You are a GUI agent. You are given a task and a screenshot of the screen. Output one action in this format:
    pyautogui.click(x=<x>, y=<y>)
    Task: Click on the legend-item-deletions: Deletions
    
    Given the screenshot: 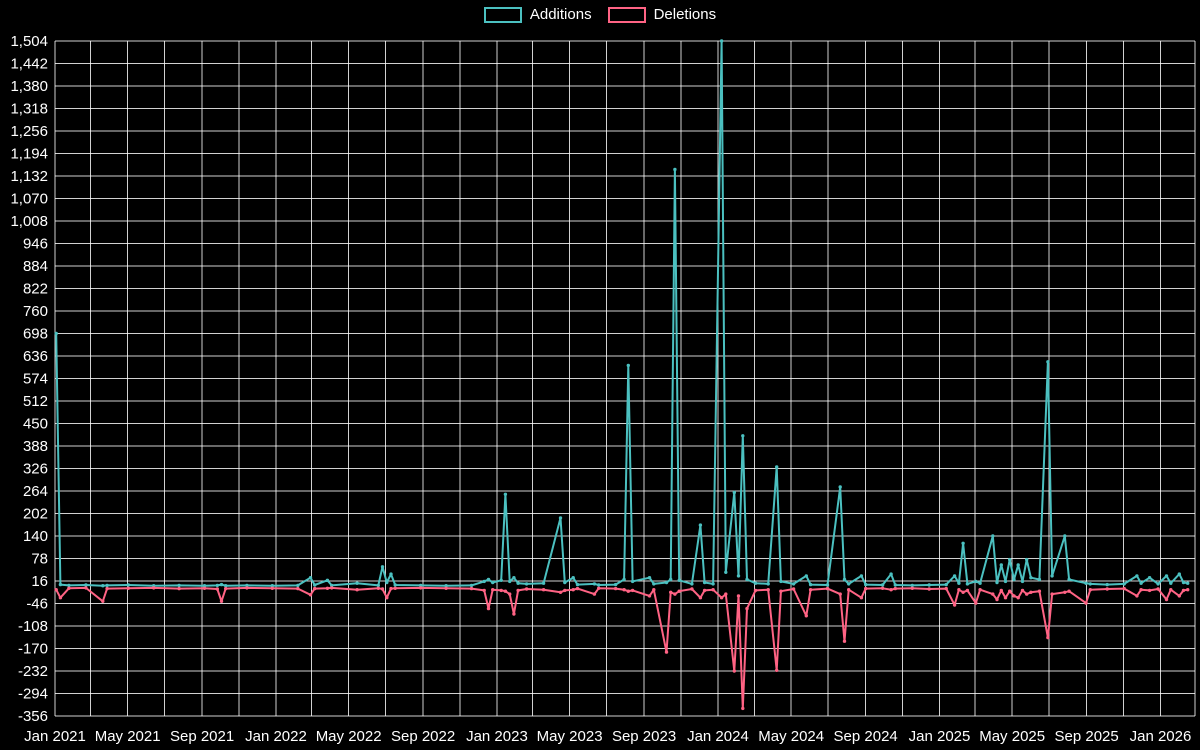 What is the action you would take?
    pyautogui.click(x=661, y=14)
    